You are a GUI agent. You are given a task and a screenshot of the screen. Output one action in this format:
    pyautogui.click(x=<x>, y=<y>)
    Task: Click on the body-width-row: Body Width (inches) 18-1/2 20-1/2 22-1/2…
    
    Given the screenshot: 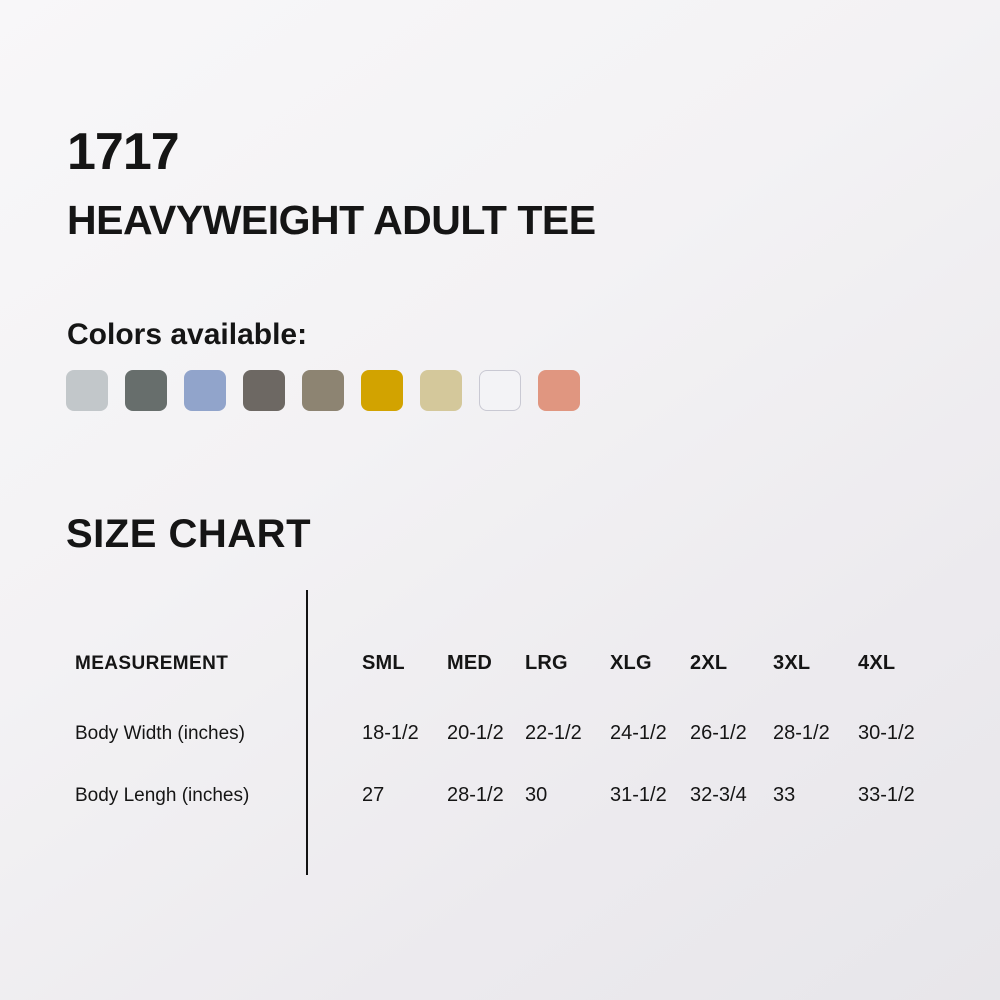 What is the action you would take?
    pyautogui.click(x=510, y=733)
    